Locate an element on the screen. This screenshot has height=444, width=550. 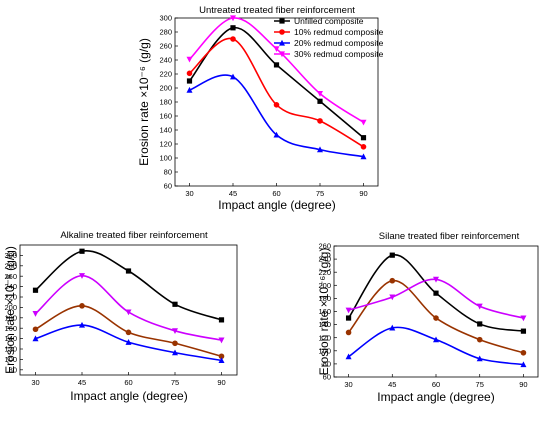
chart-title: Silane treated fiber reinforcement is located at coordinates (449, 236).